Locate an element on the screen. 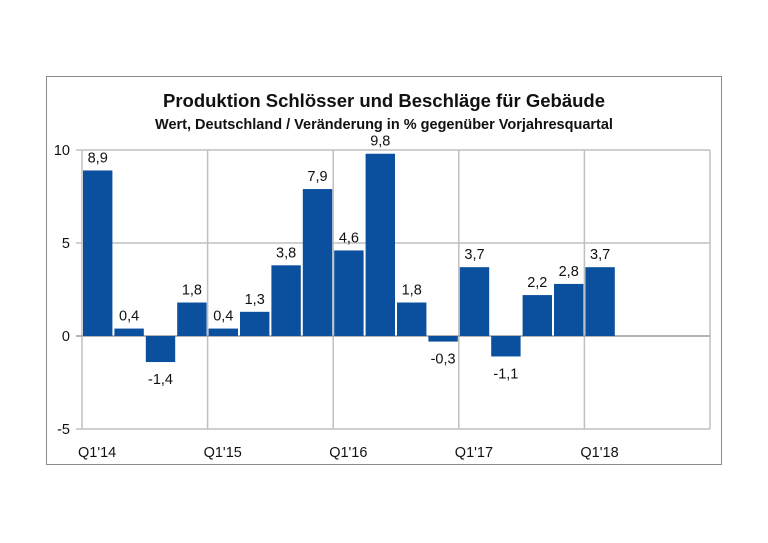  data-label: 4,6 is located at coordinates (349, 238).